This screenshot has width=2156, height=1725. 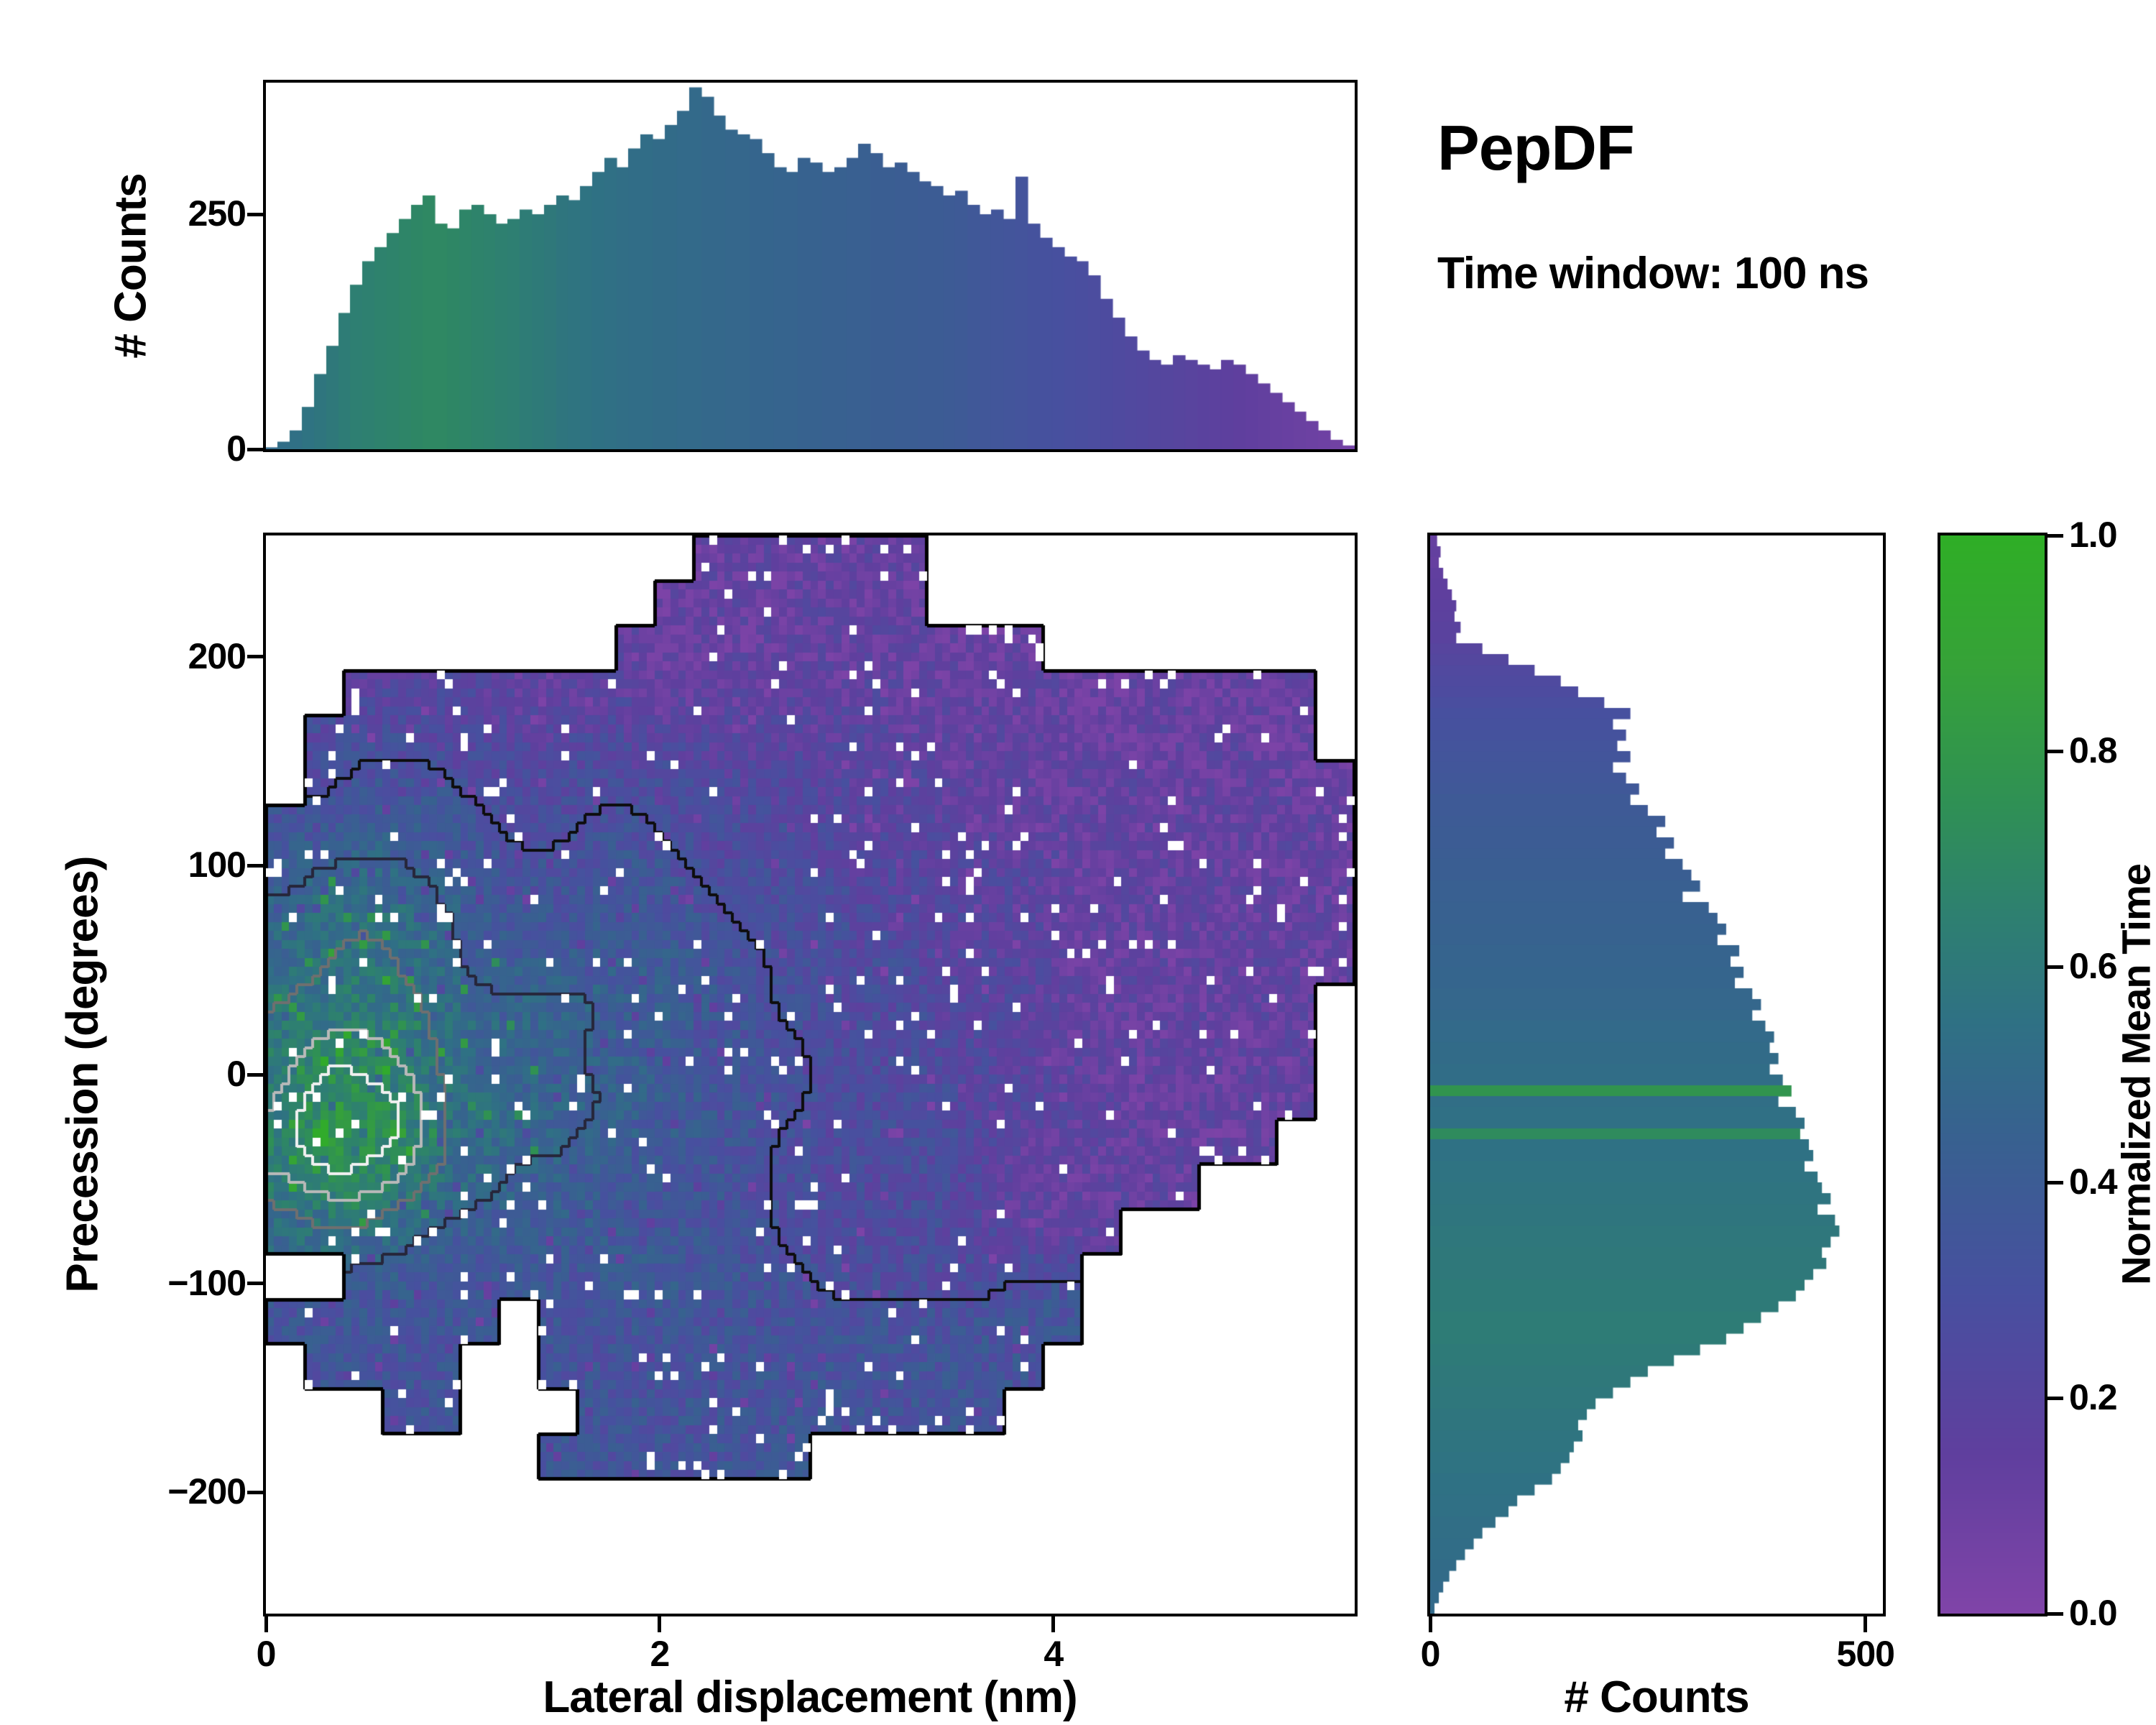 I want to click on tick-label: 0.8, so click(x=2093, y=750).